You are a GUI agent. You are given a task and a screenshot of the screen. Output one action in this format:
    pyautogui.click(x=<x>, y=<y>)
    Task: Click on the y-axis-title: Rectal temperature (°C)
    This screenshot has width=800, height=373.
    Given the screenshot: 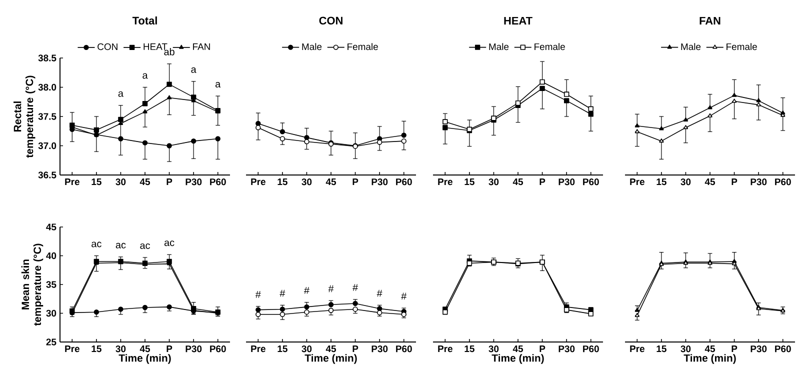 What is the action you would take?
    pyautogui.click(x=25, y=117)
    